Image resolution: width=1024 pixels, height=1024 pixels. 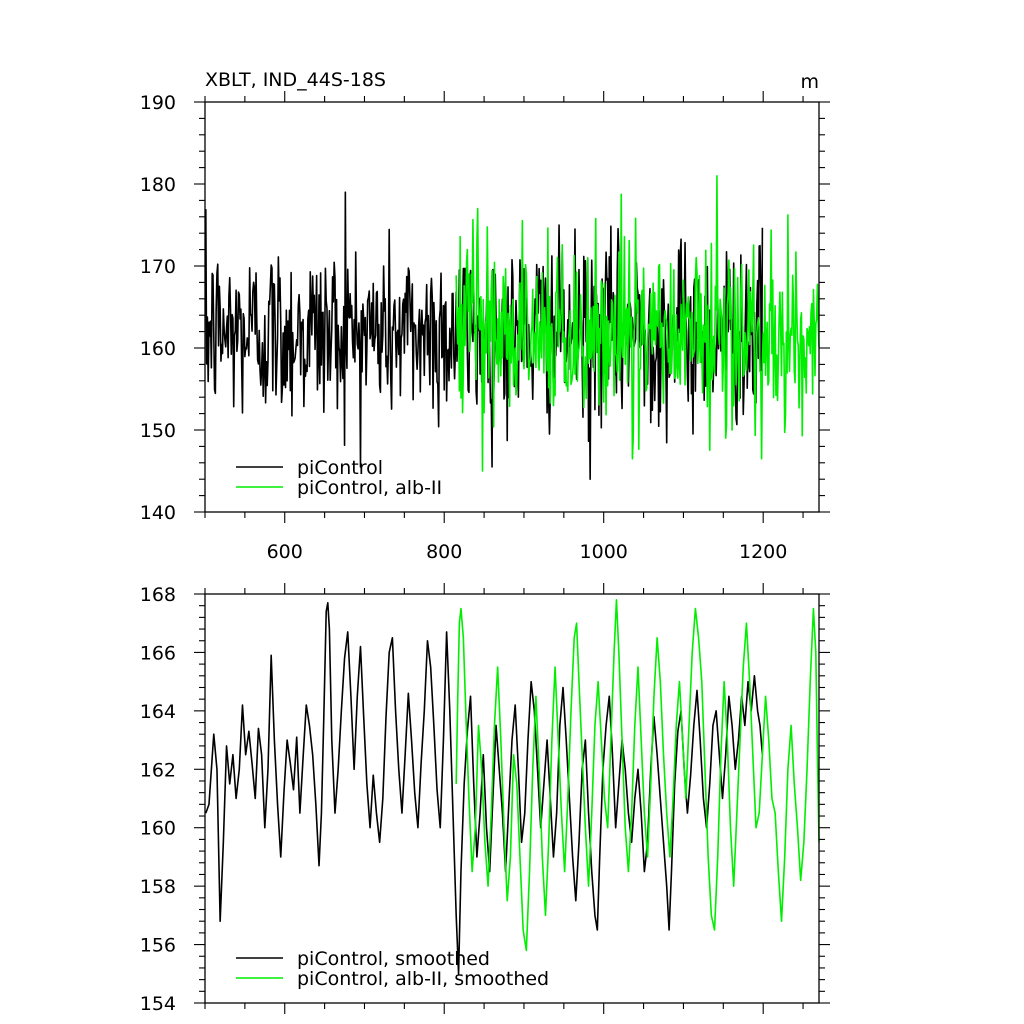 What do you see at coordinates (285, 552) in the screenshot?
I see `x-tick-label: 600` at bounding box center [285, 552].